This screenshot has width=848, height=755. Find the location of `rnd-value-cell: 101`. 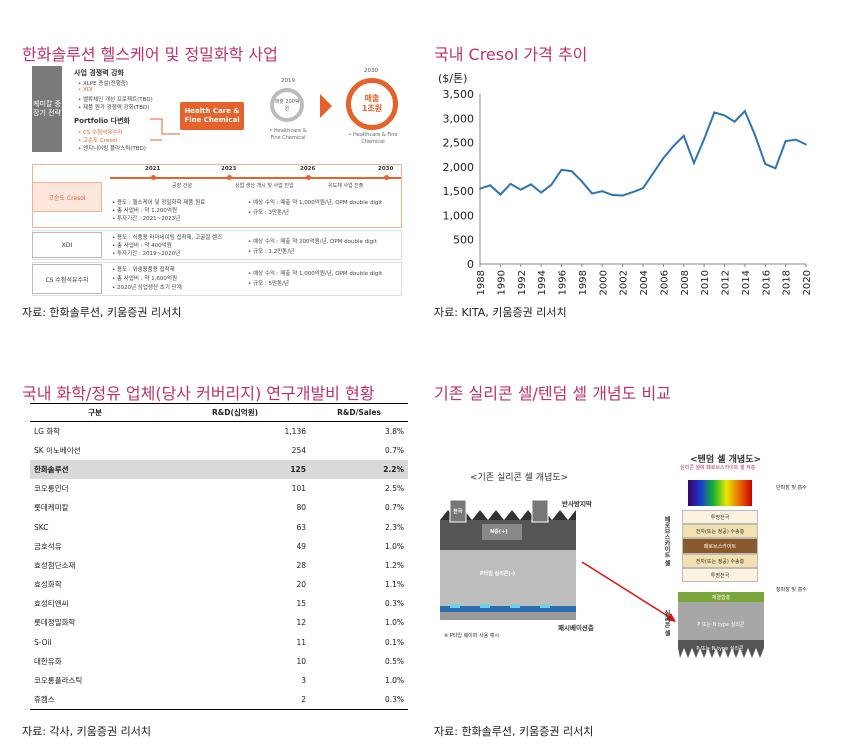

rnd-value-cell: 101 is located at coordinates (298, 489).